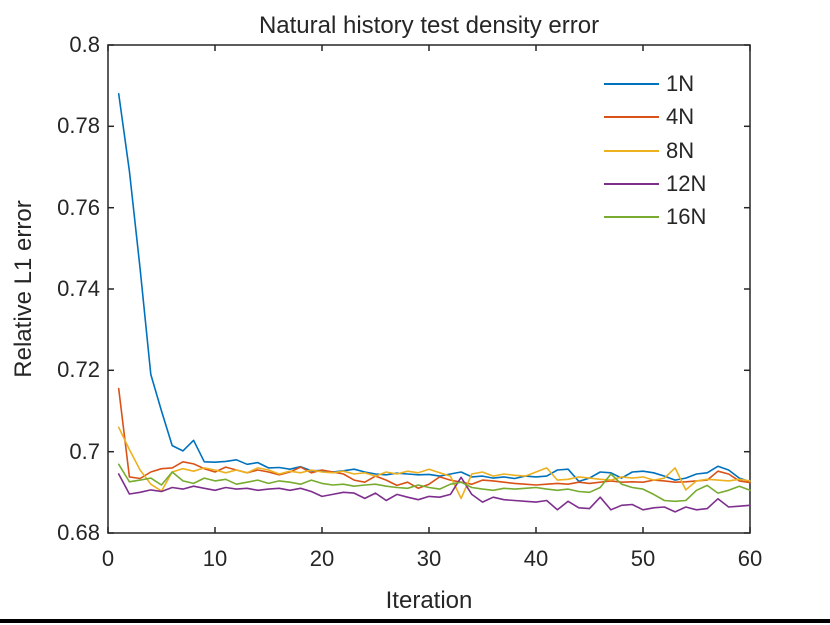 The width and height of the screenshot is (830, 625). What do you see at coordinates (631, 217) in the screenshot?
I see `legend-line-16N` at bounding box center [631, 217].